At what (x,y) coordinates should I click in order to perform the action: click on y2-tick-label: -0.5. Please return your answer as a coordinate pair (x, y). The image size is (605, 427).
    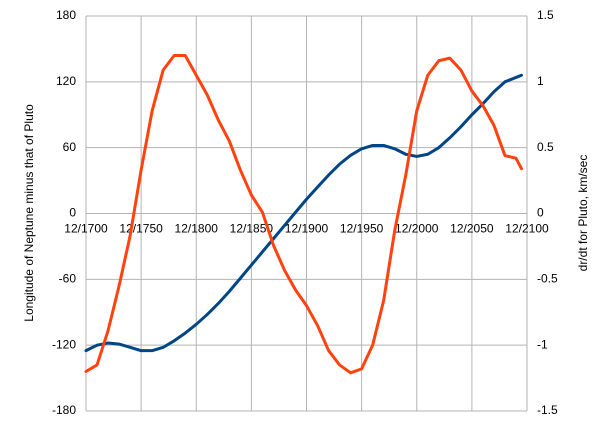
    Looking at the image, I should click on (547, 279).